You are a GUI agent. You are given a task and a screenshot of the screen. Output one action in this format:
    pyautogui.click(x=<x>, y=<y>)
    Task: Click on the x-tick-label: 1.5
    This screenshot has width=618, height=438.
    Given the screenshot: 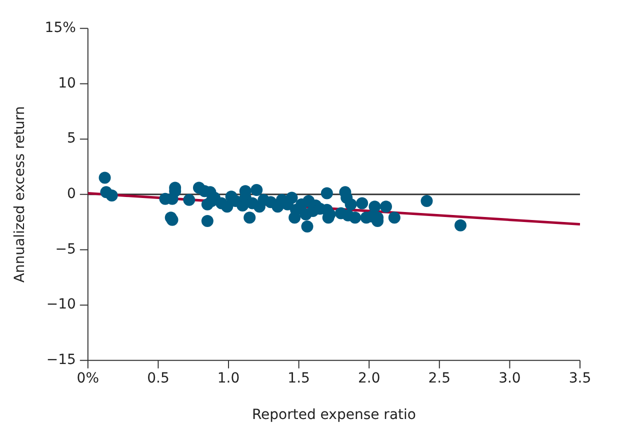 What is the action you would take?
    pyautogui.click(x=299, y=378)
    